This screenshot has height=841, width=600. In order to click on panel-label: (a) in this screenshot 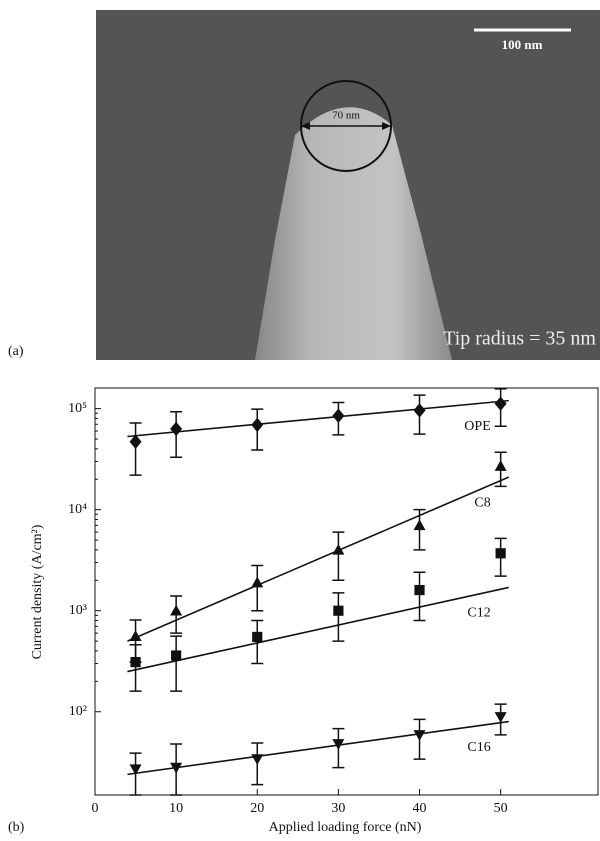, I will do `click(16, 351)`.